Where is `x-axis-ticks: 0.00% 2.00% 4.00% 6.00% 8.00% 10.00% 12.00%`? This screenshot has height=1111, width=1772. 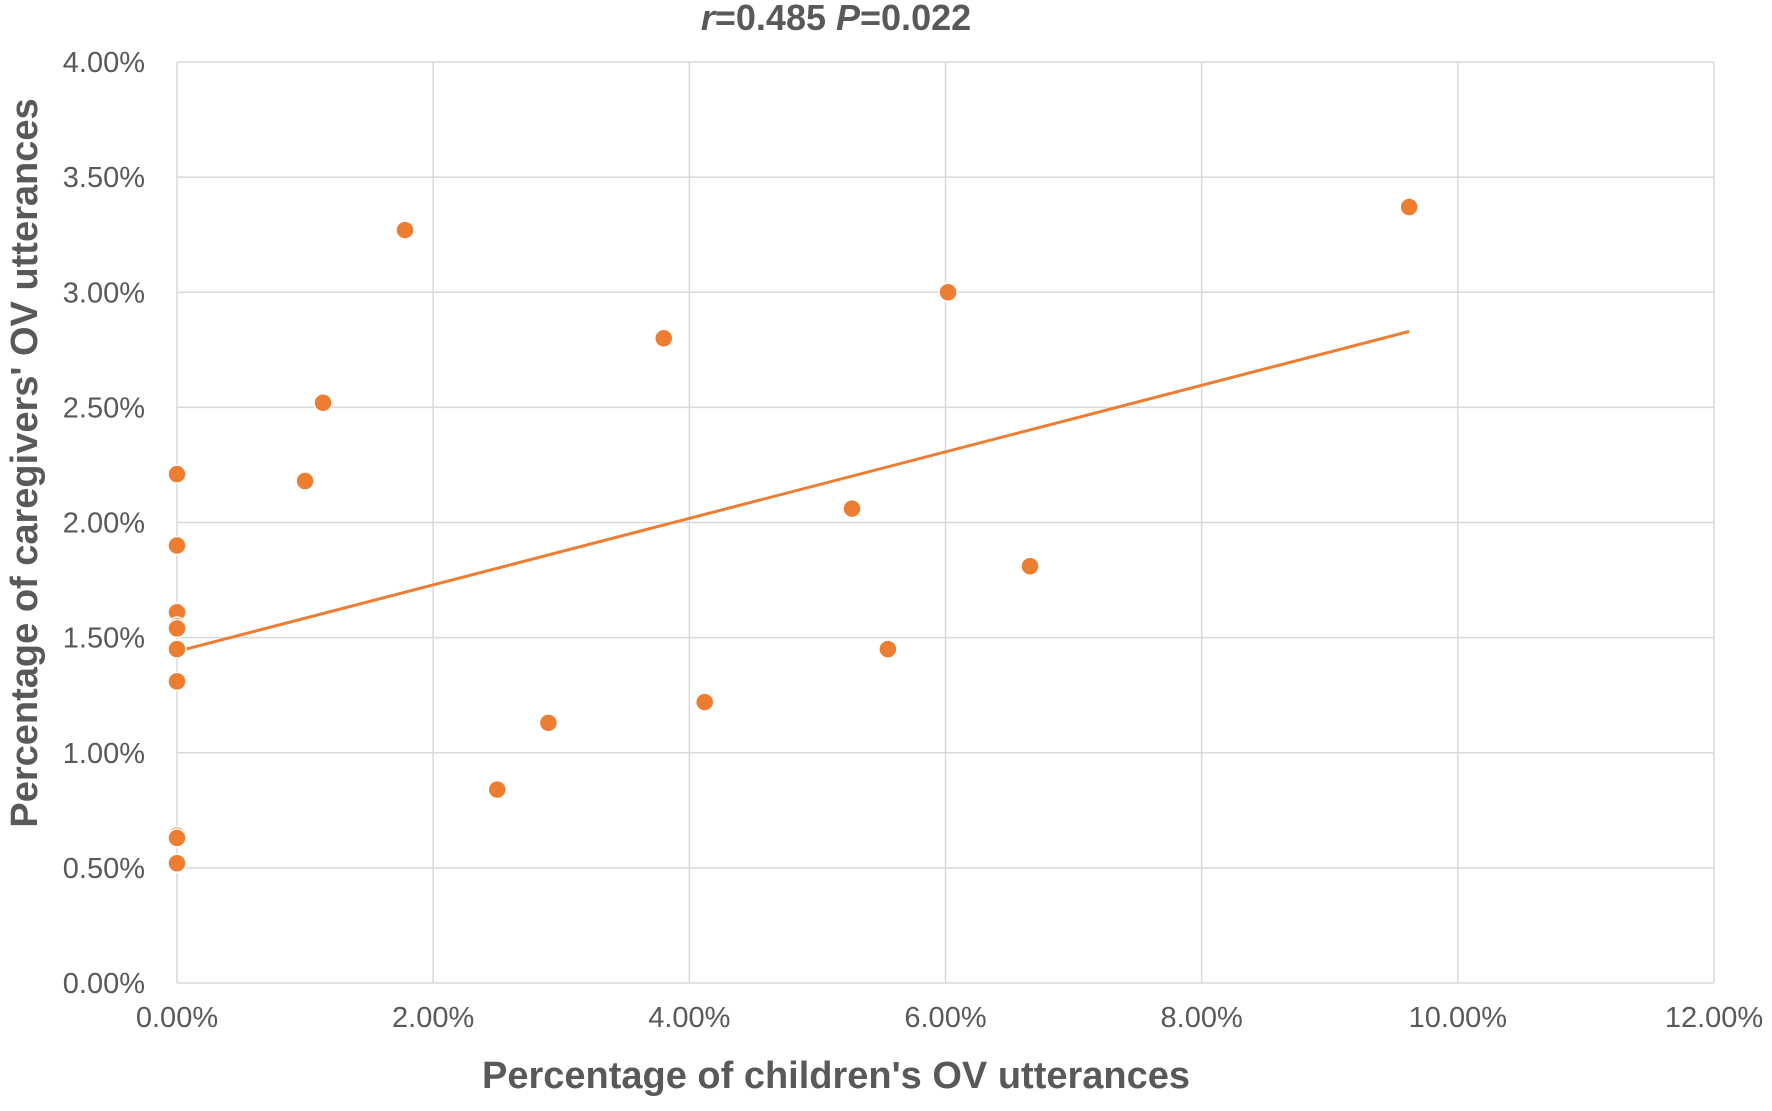
x-axis-ticks: 0.00% 2.00% 4.00% 6.00% 8.00% 10.00% 12.00% is located at coordinates (949, 1018).